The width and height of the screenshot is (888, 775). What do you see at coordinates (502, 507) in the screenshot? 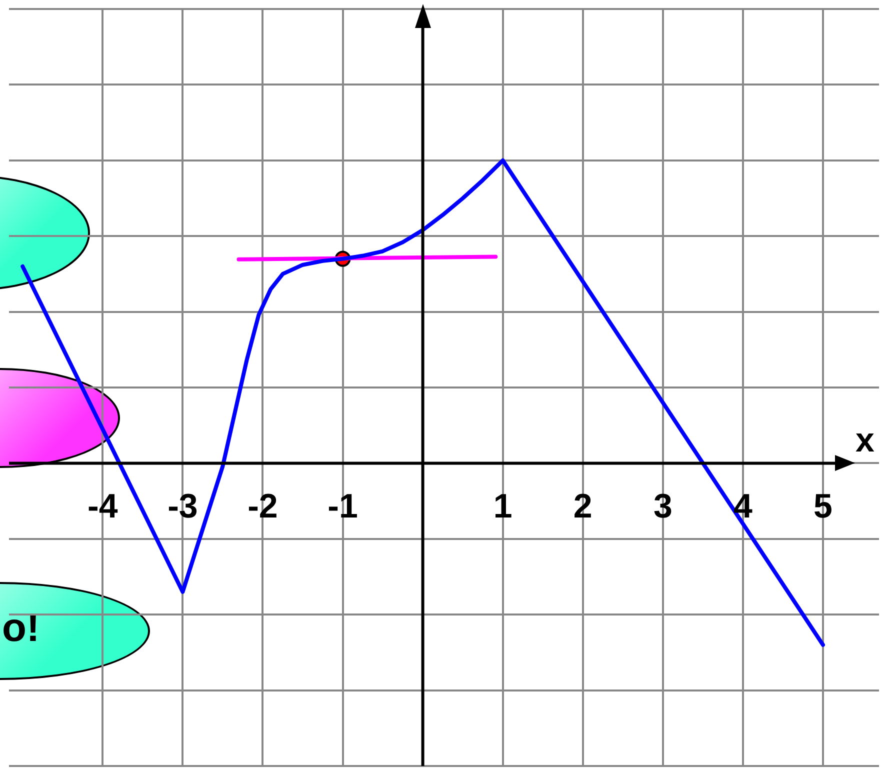
I see `x-tick-label: 1` at bounding box center [502, 507].